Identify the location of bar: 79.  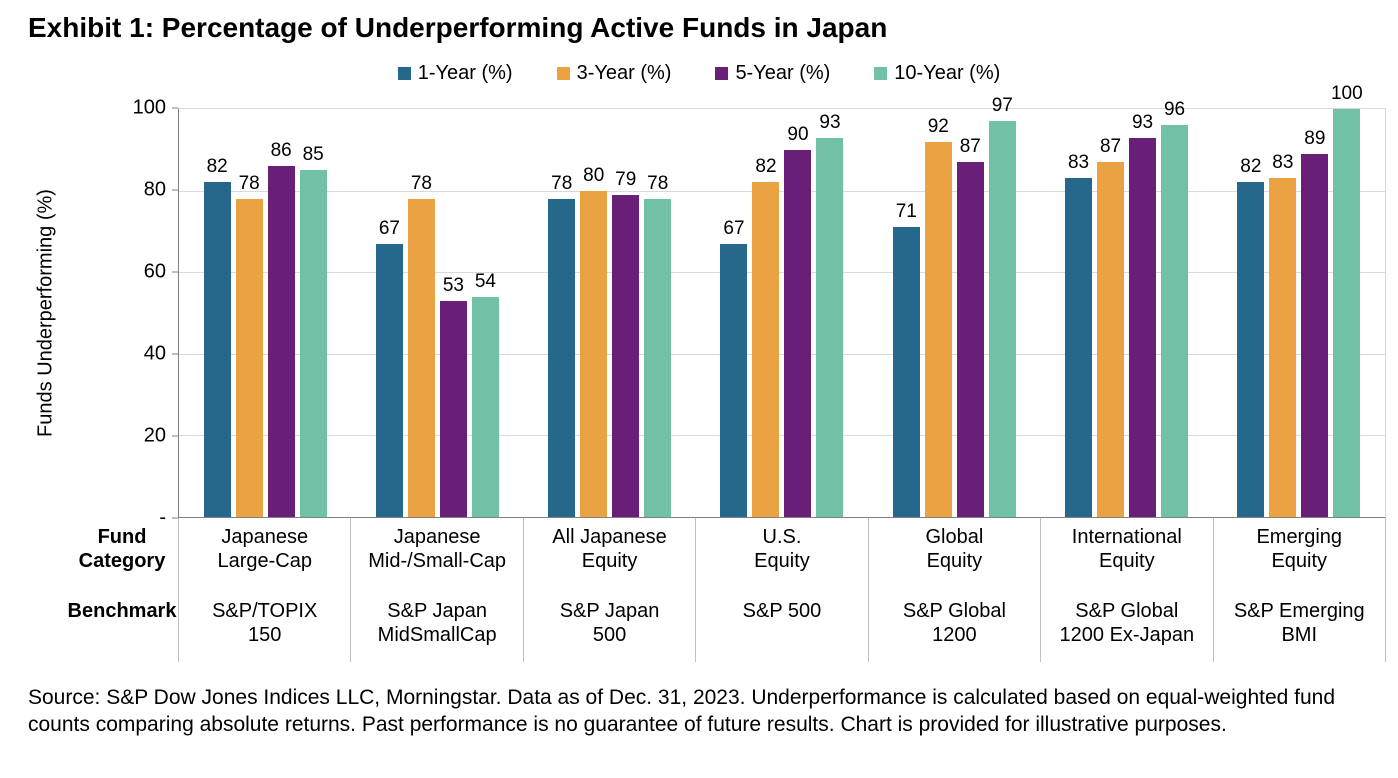
(626, 343).